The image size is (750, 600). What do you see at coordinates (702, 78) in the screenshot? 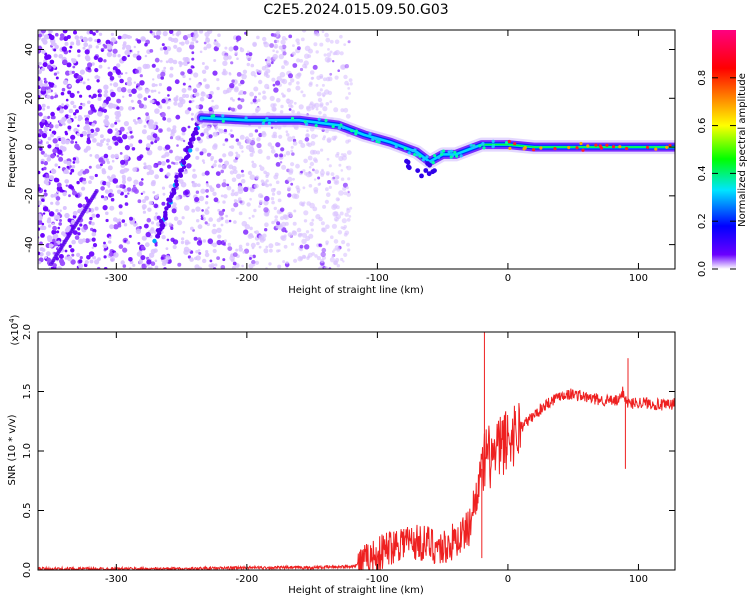
I see `colorbar-tick-label: 0.8` at bounding box center [702, 78].